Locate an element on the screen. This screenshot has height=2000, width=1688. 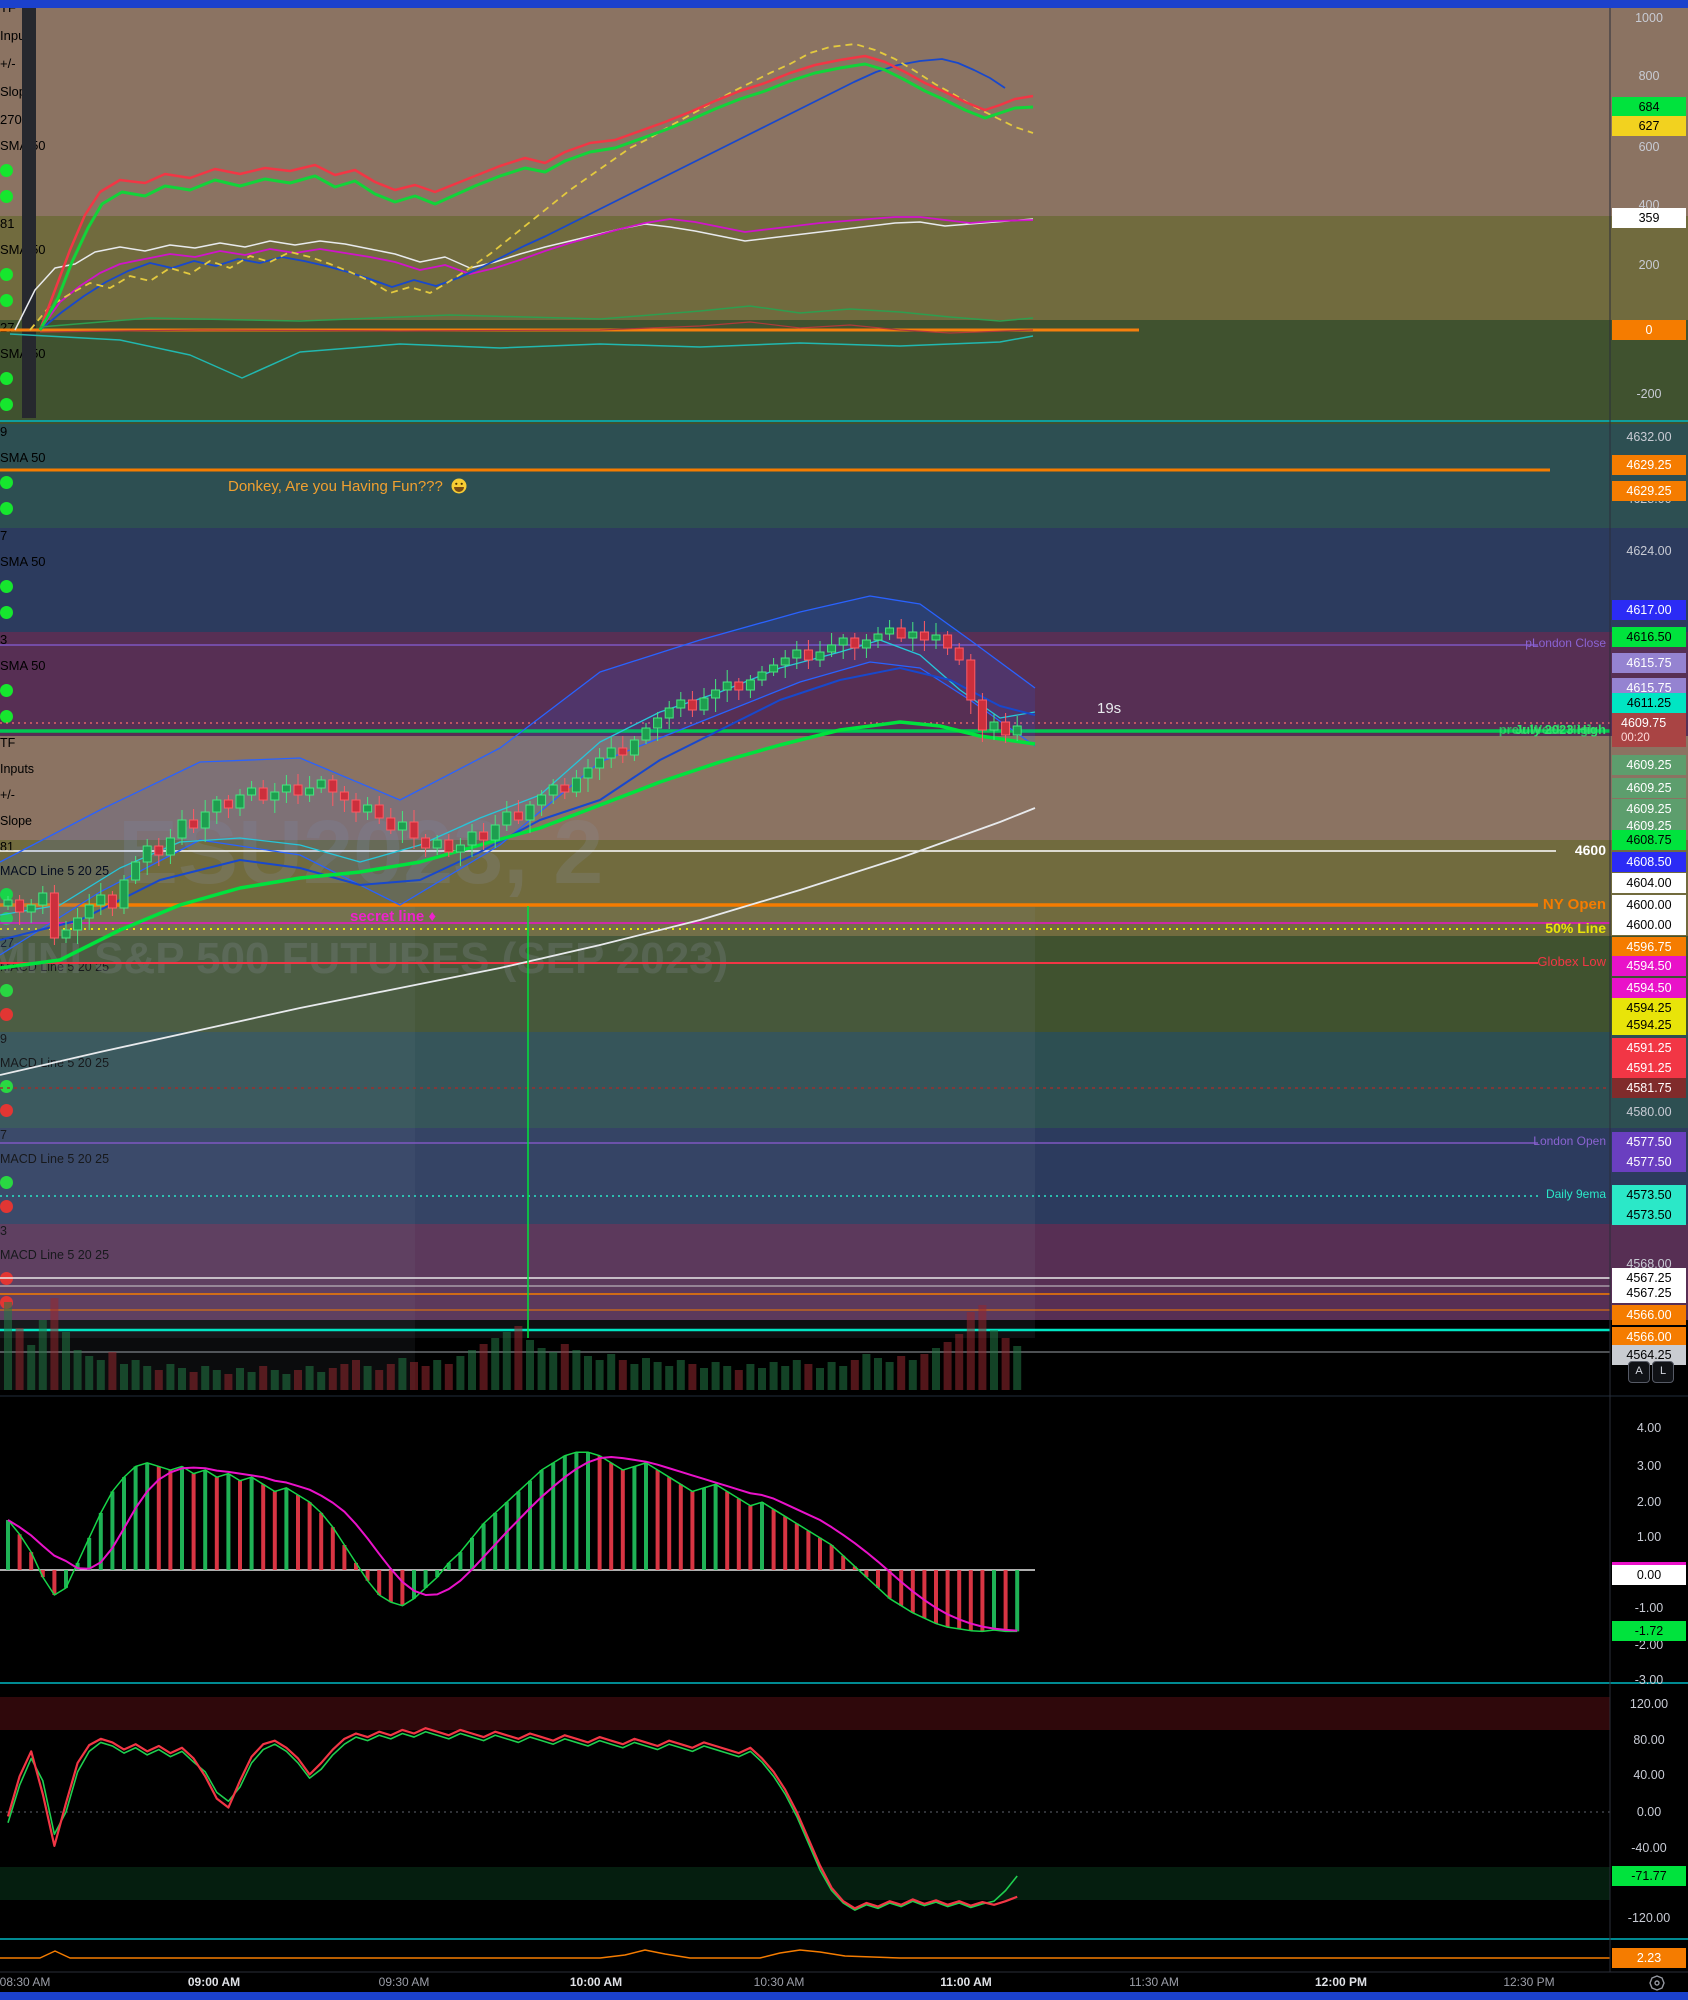
table-header-cell: Inputs is located at coordinates (844, 42).